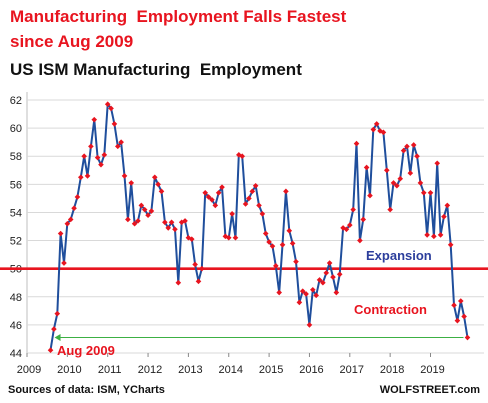 The height and width of the screenshot is (403, 488). I want to click on reference-arrowhead, so click(57, 338).